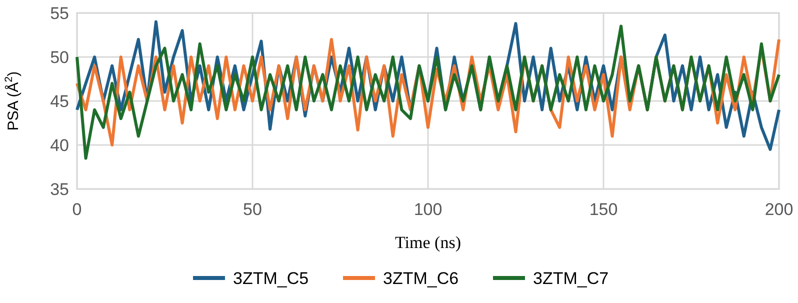 The height and width of the screenshot is (303, 798). What do you see at coordinates (428, 242) in the screenshot?
I see `x-axis-title: Time (ns)` at bounding box center [428, 242].